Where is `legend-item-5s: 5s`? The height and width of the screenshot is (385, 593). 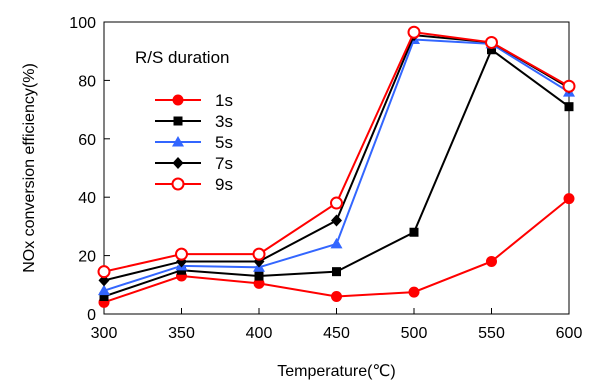 legend-item-5s: 5s is located at coordinates (194, 142).